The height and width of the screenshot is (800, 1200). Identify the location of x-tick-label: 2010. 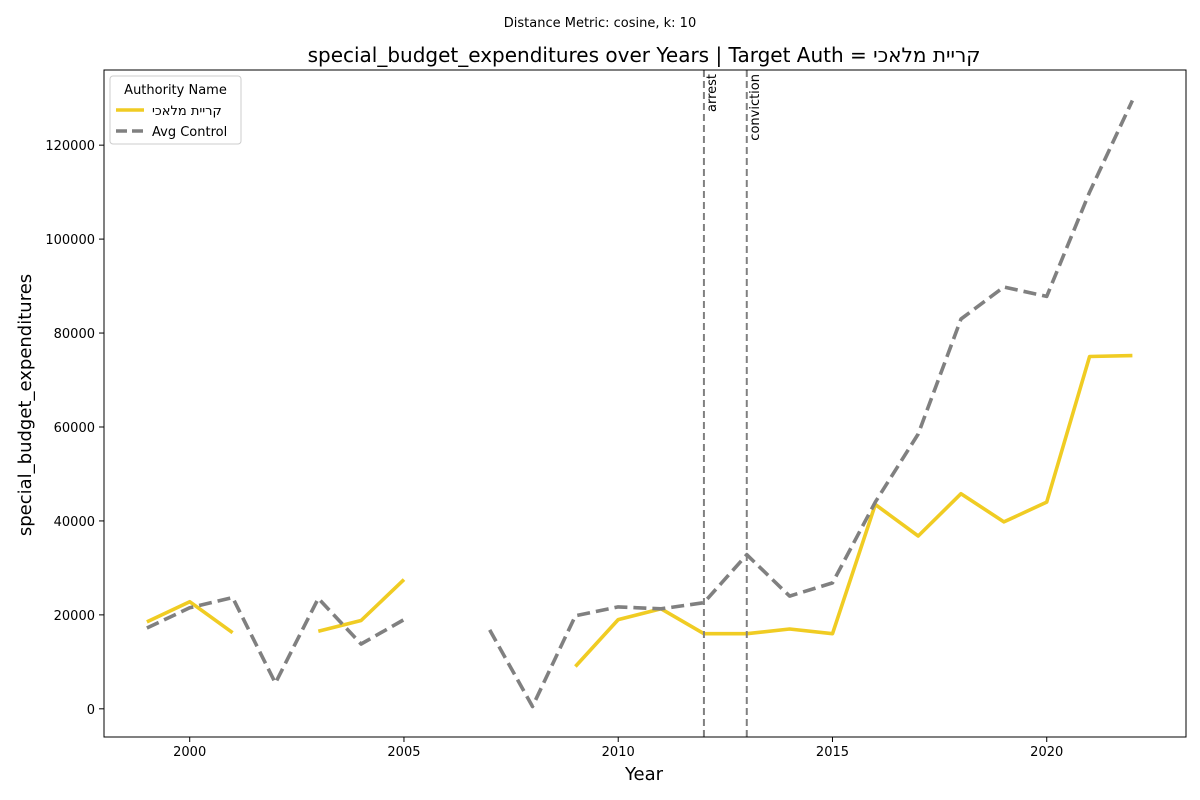
(618, 752).